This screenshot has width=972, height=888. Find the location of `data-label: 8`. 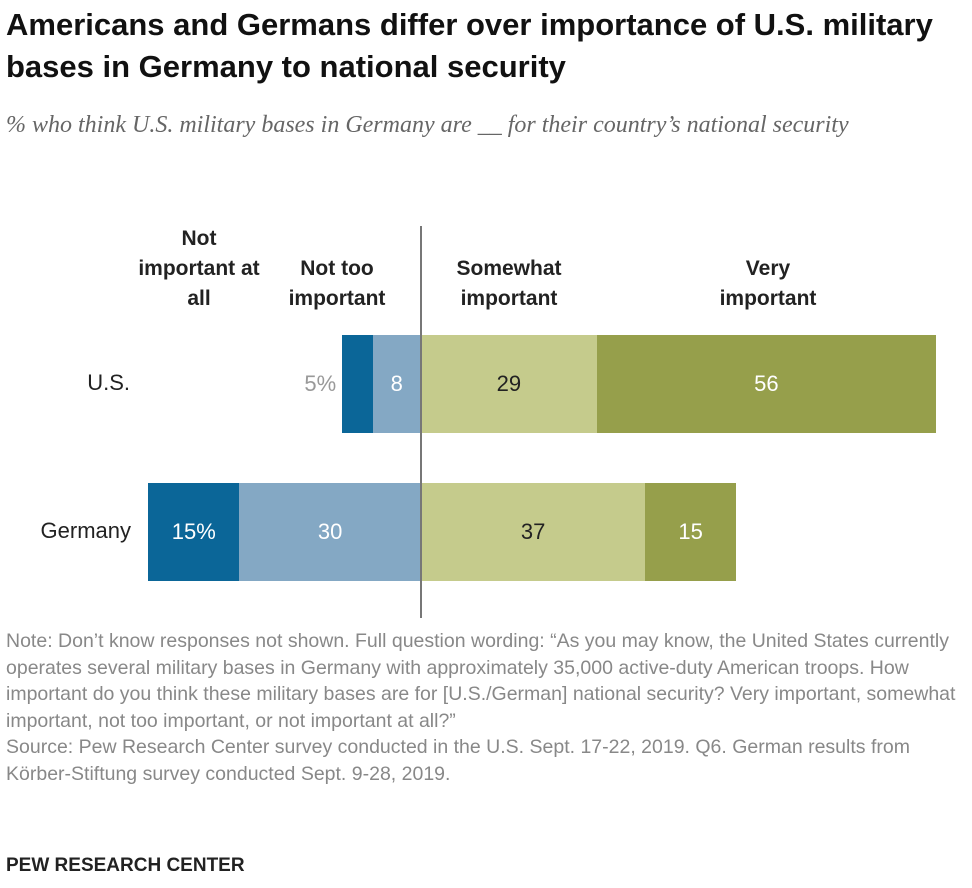

data-label: 8 is located at coordinates (396, 383).